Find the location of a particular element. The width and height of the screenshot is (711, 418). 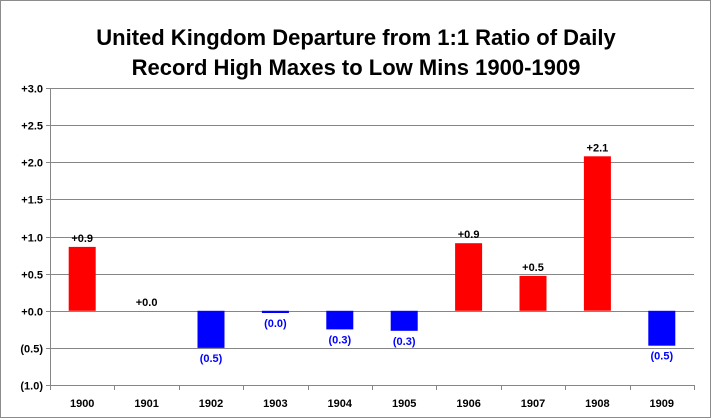

x-tick-label-1900: 1900 is located at coordinates (82, 404).